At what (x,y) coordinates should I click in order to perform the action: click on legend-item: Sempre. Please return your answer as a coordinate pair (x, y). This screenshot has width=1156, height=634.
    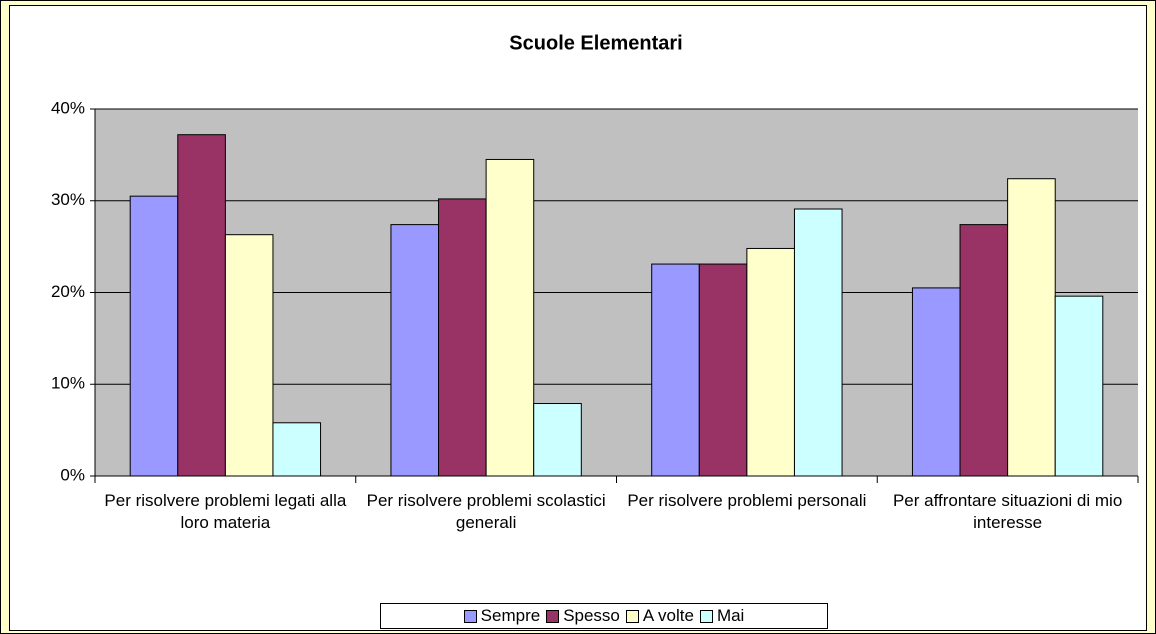
    Looking at the image, I should click on (502, 616).